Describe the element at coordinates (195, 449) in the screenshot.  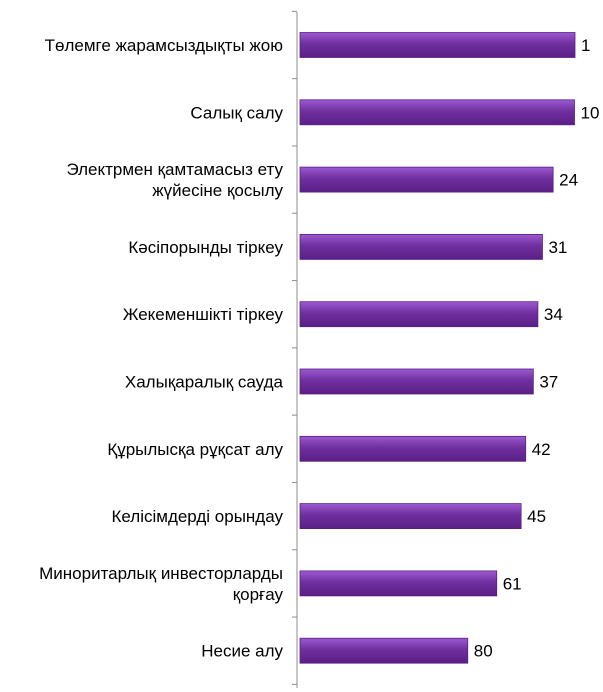
I see `category-label: Құрылысқа рұқсат алу` at that location.